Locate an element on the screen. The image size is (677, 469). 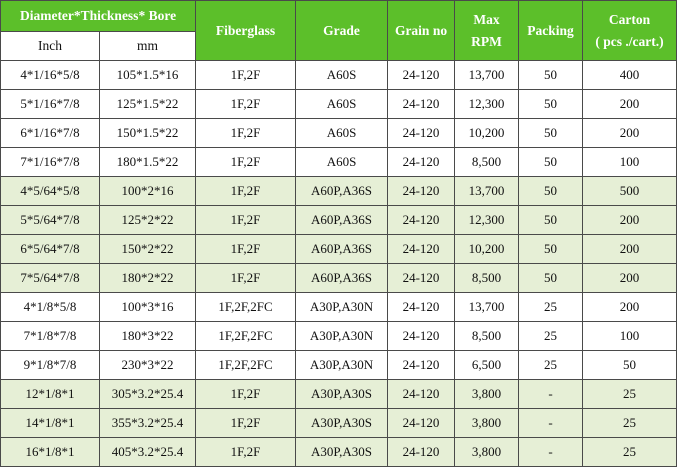
cell-inch: 7*1/8*7/8 is located at coordinates (50, 336).